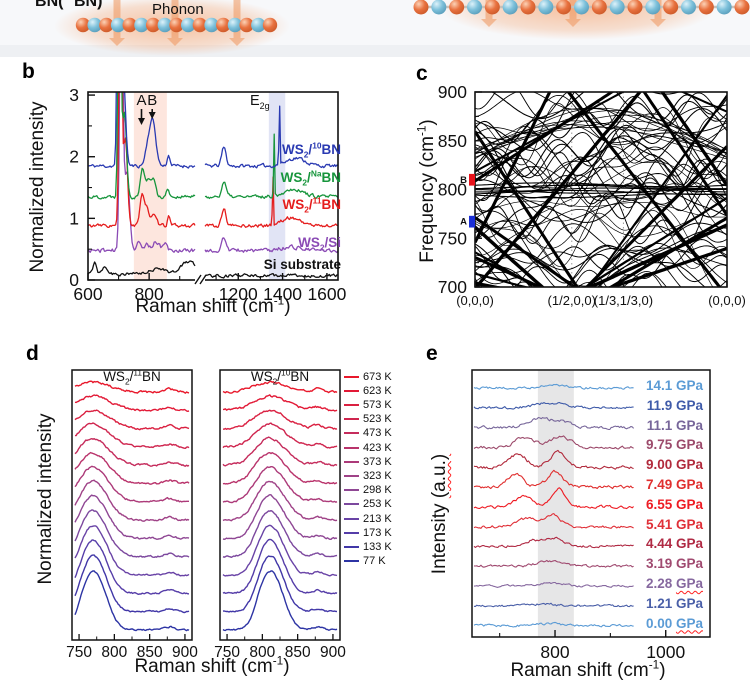  What do you see at coordinates (377, 419) in the screenshot?
I see `legend-label: 523 K` at bounding box center [377, 419].